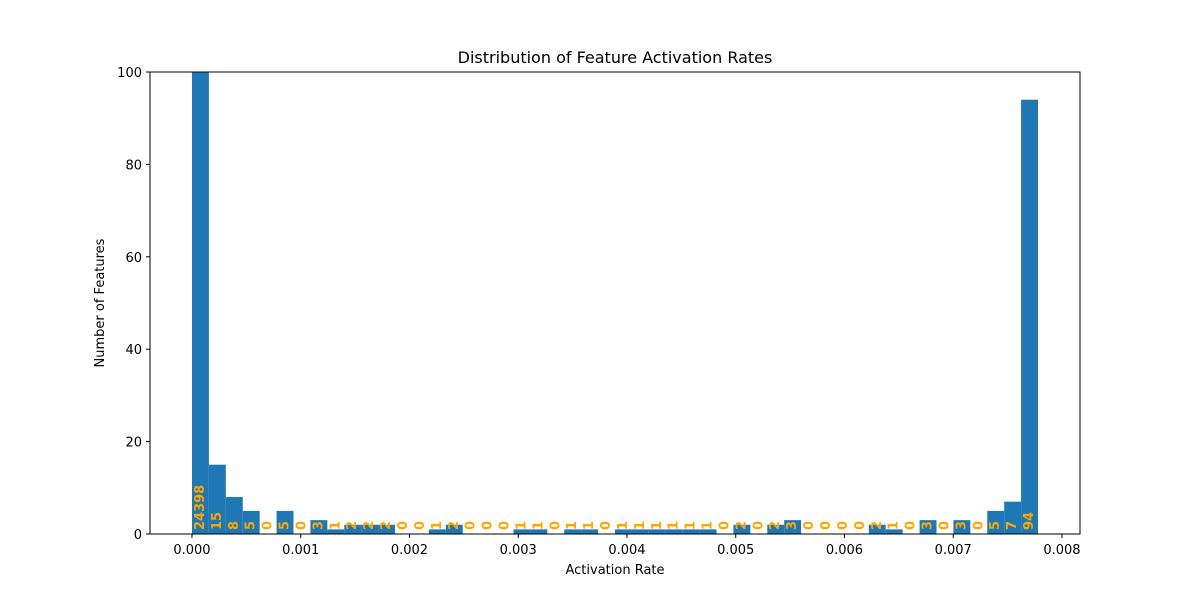 The image size is (1200, 600). I want to click on x-tick-label: 0.002, so click(409, 550).